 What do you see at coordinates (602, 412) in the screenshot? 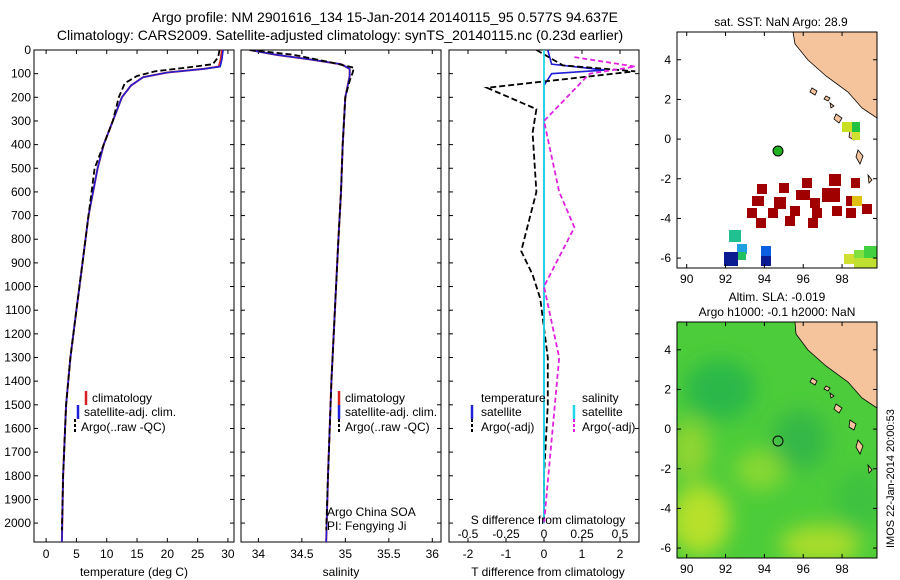
I see `legend-s-satellite-label: satellite` at bounding box center [602, 412].